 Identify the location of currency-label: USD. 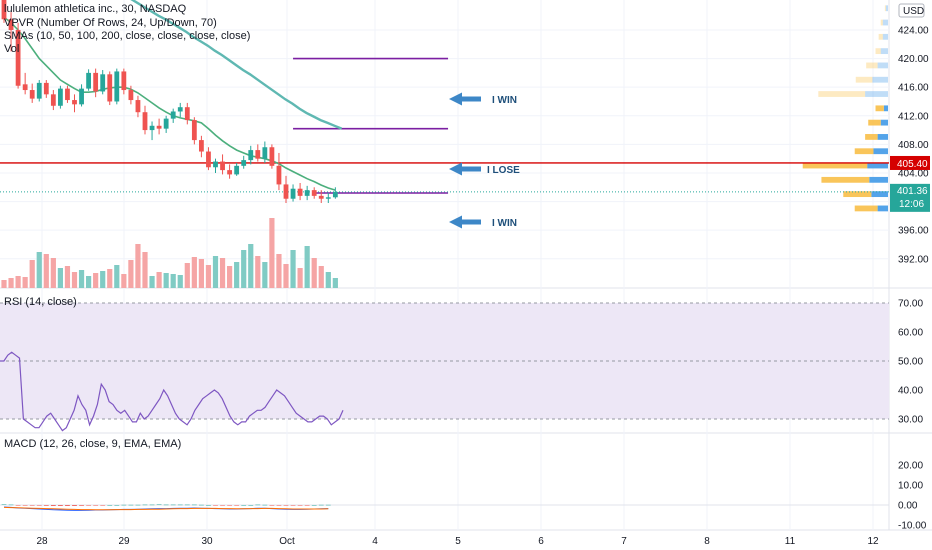
(913, 11).